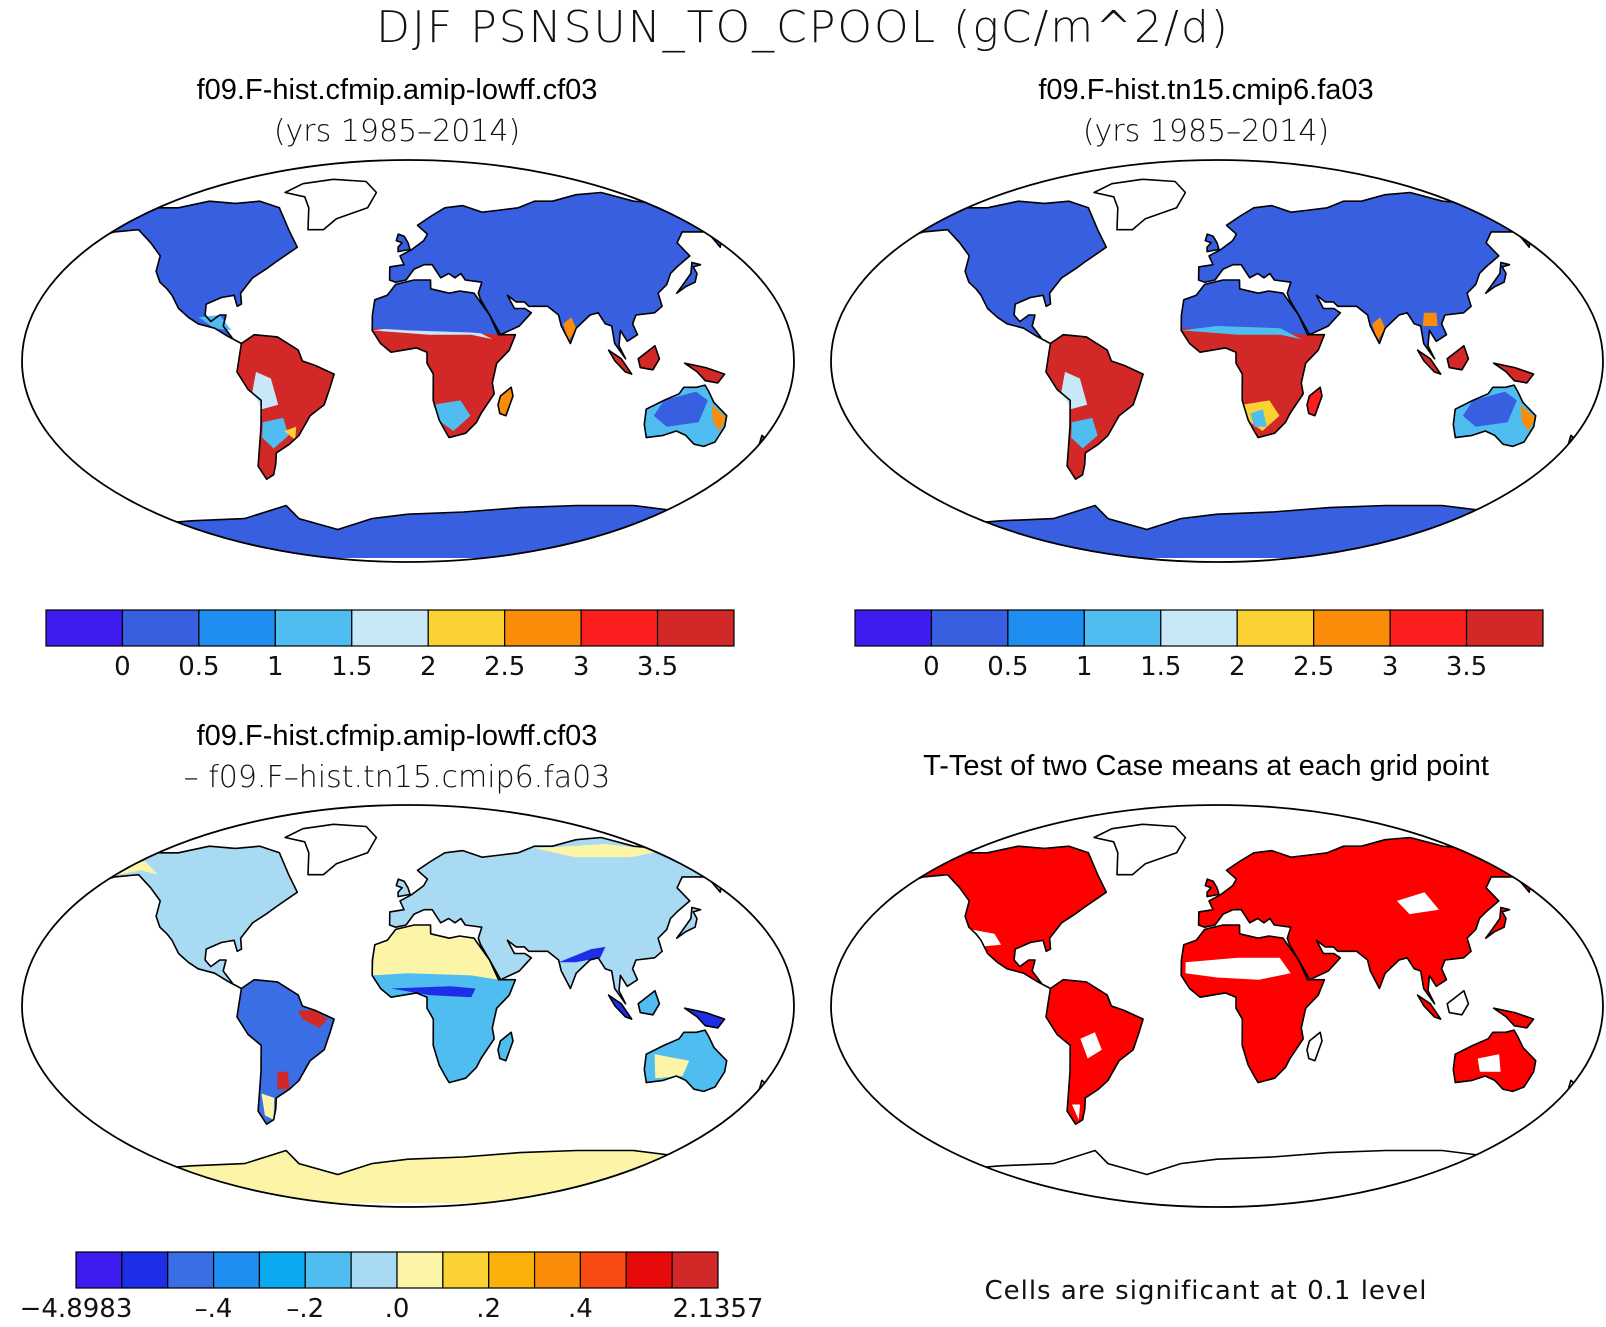 This screenshot has width=1606, height=1327. What do you see at coordinates (397, 1309) in the screenshot?
I see `colorbar-tick-label: .0` at bounding box center [397, 1309].